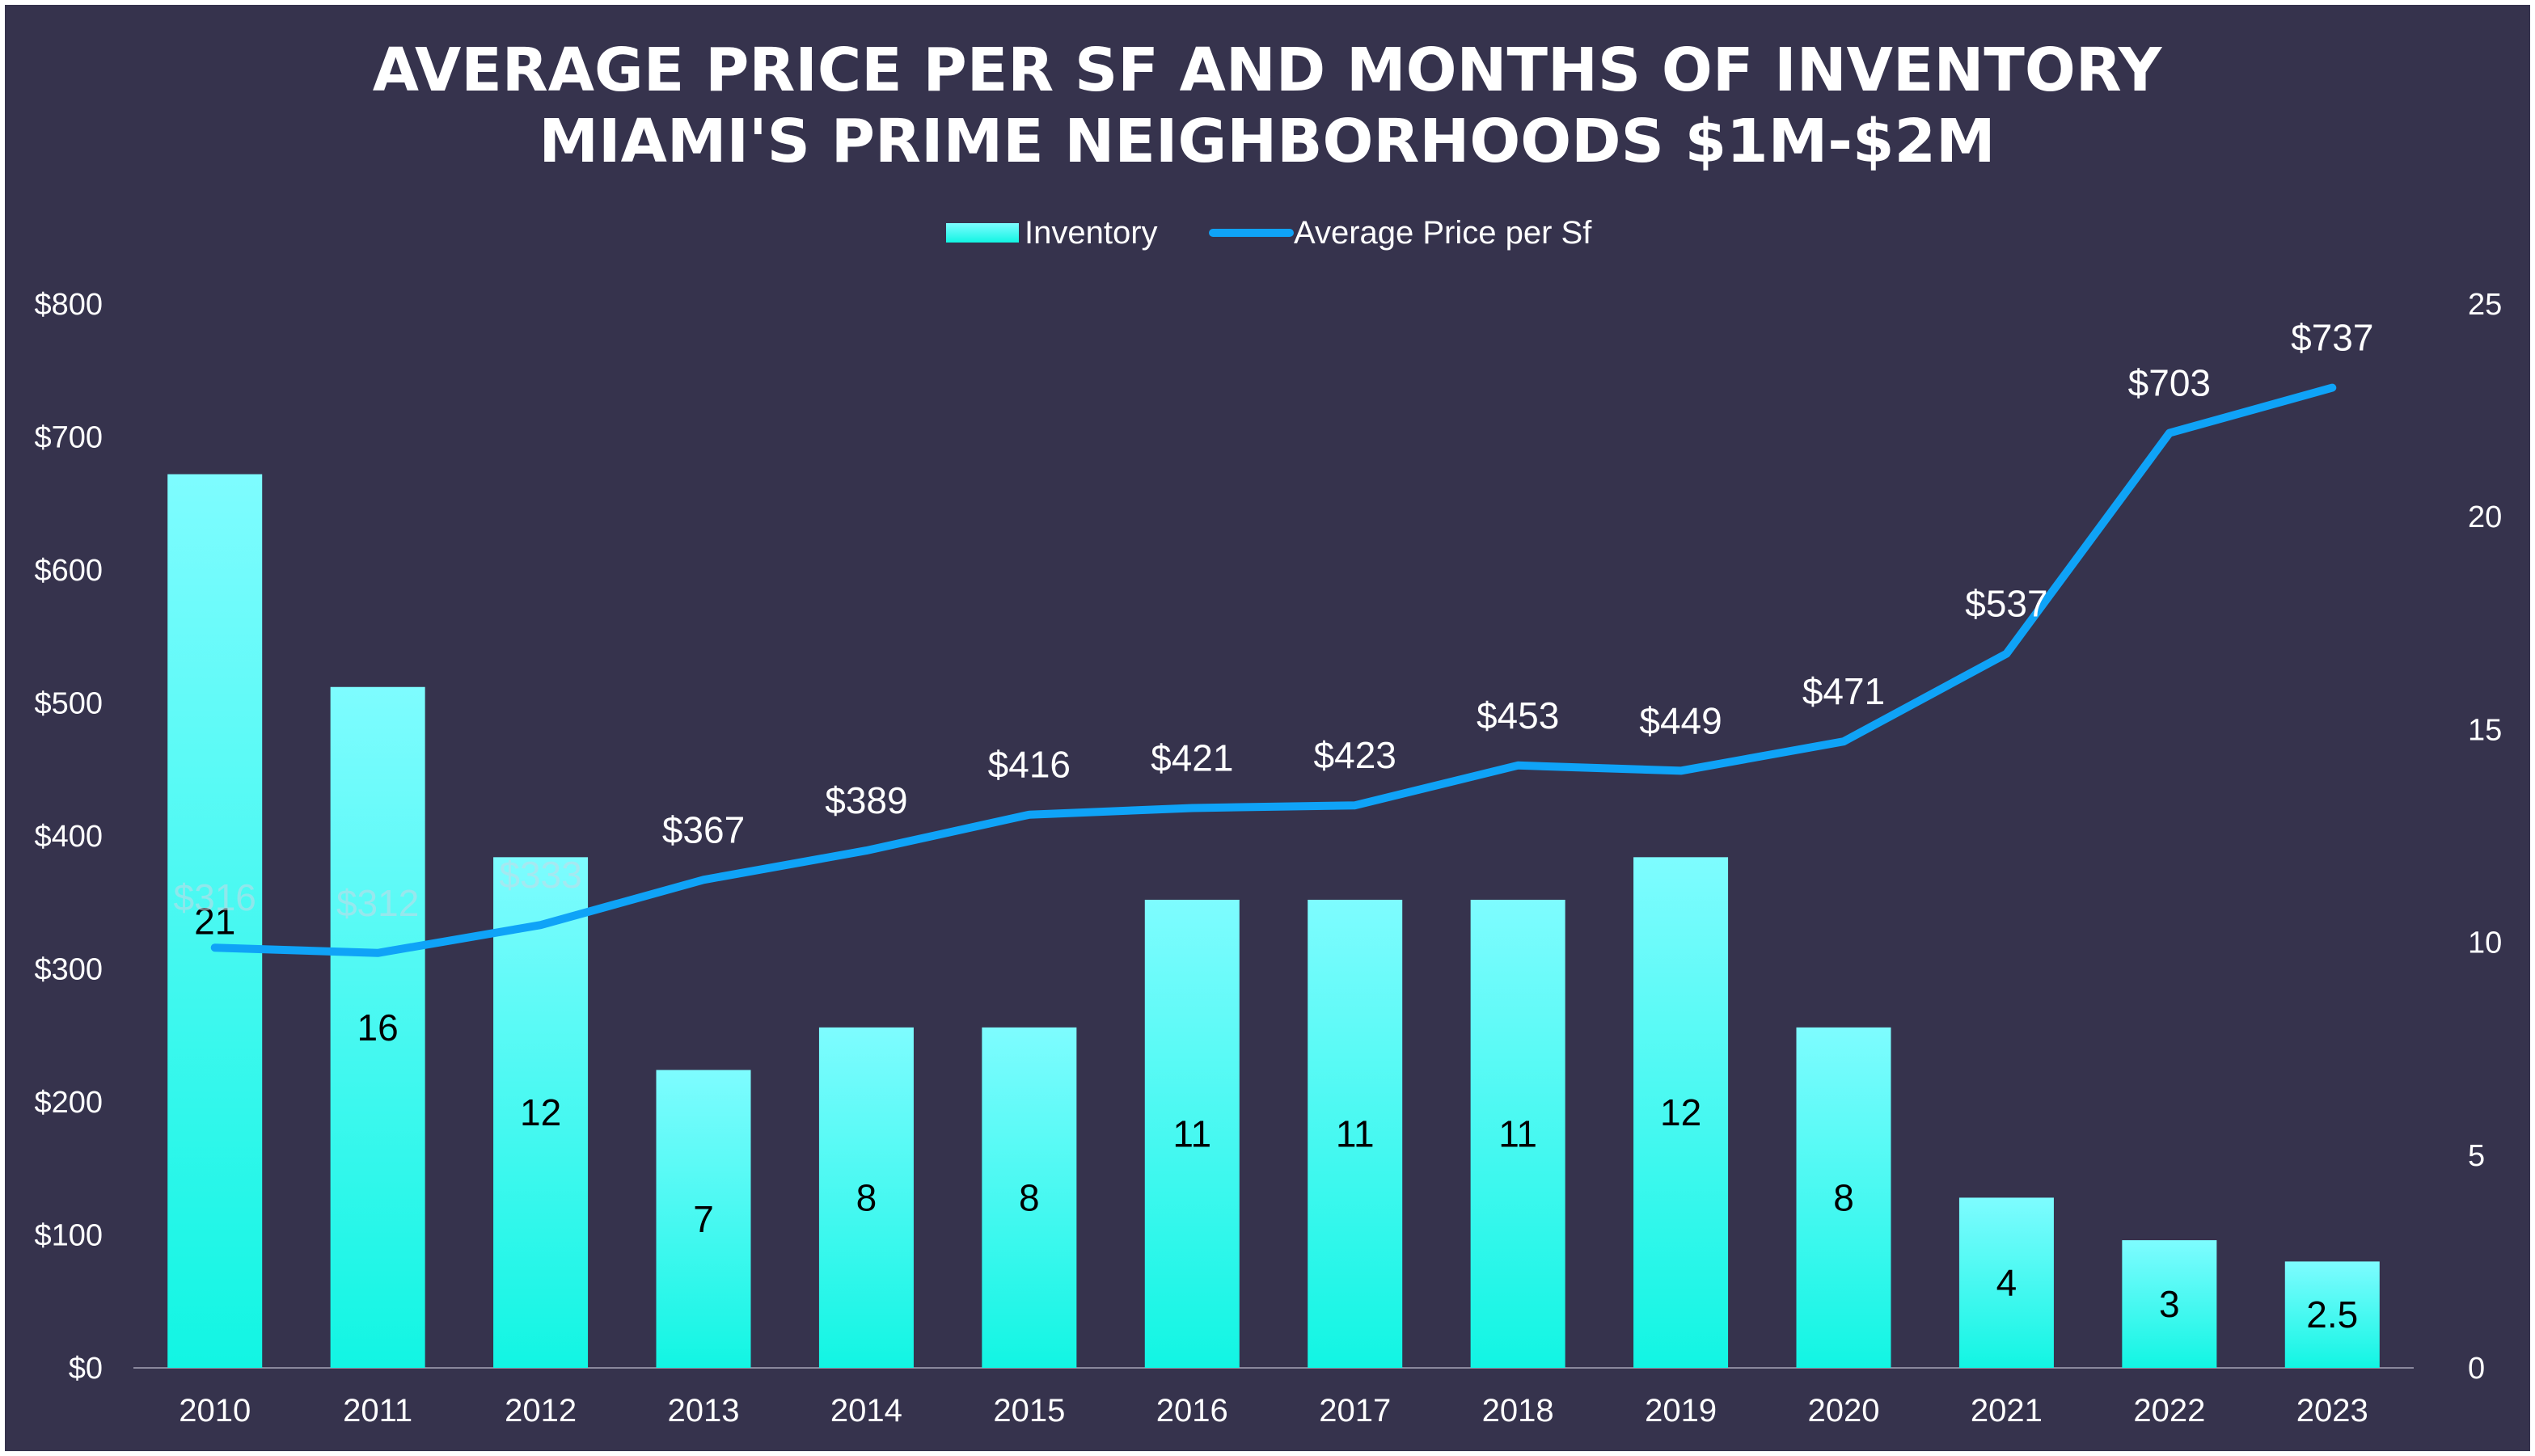 The width and height of the screenshot is (2535, 1456). I want to click on y-left-tick-label: $100, so click(69, 1236).